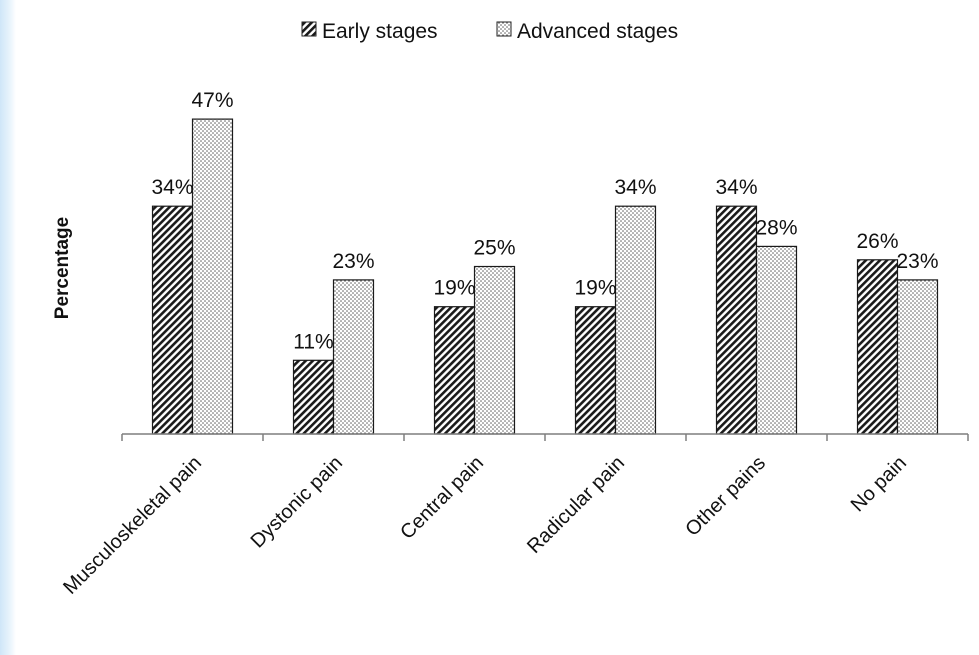 The width and height of the screenshot is (979, 655). I want to click on data-label-advanced-stages-radicular-pain: 34%, so click(635, 187).